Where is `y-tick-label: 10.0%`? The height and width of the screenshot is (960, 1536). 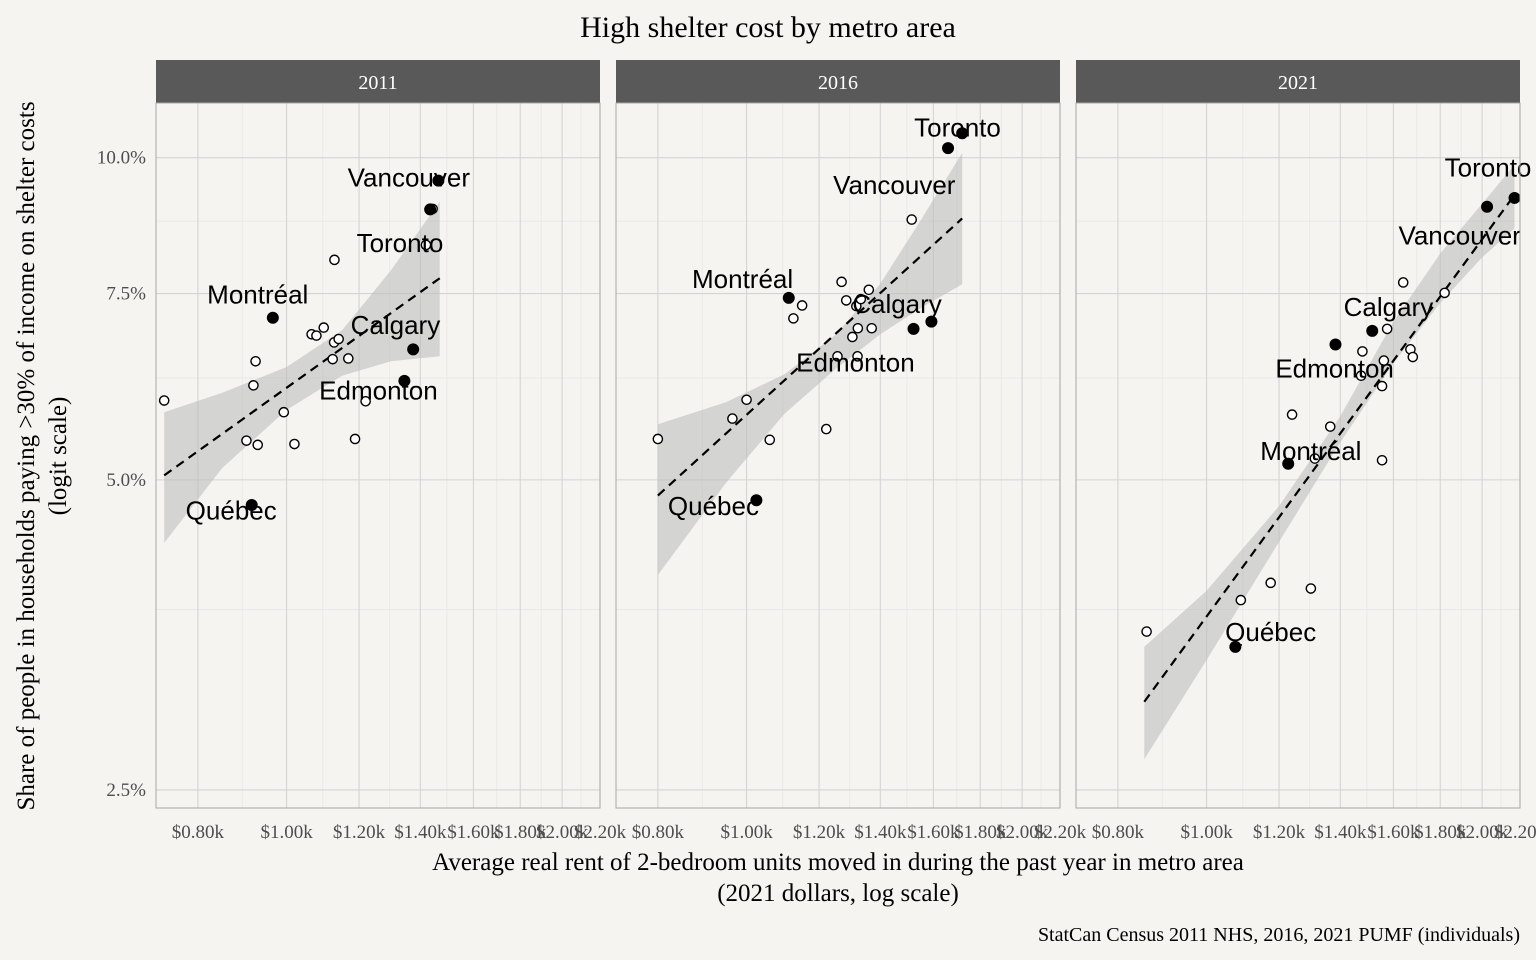 y-tick-label: 10.0% is located at coordinates (121, 158).